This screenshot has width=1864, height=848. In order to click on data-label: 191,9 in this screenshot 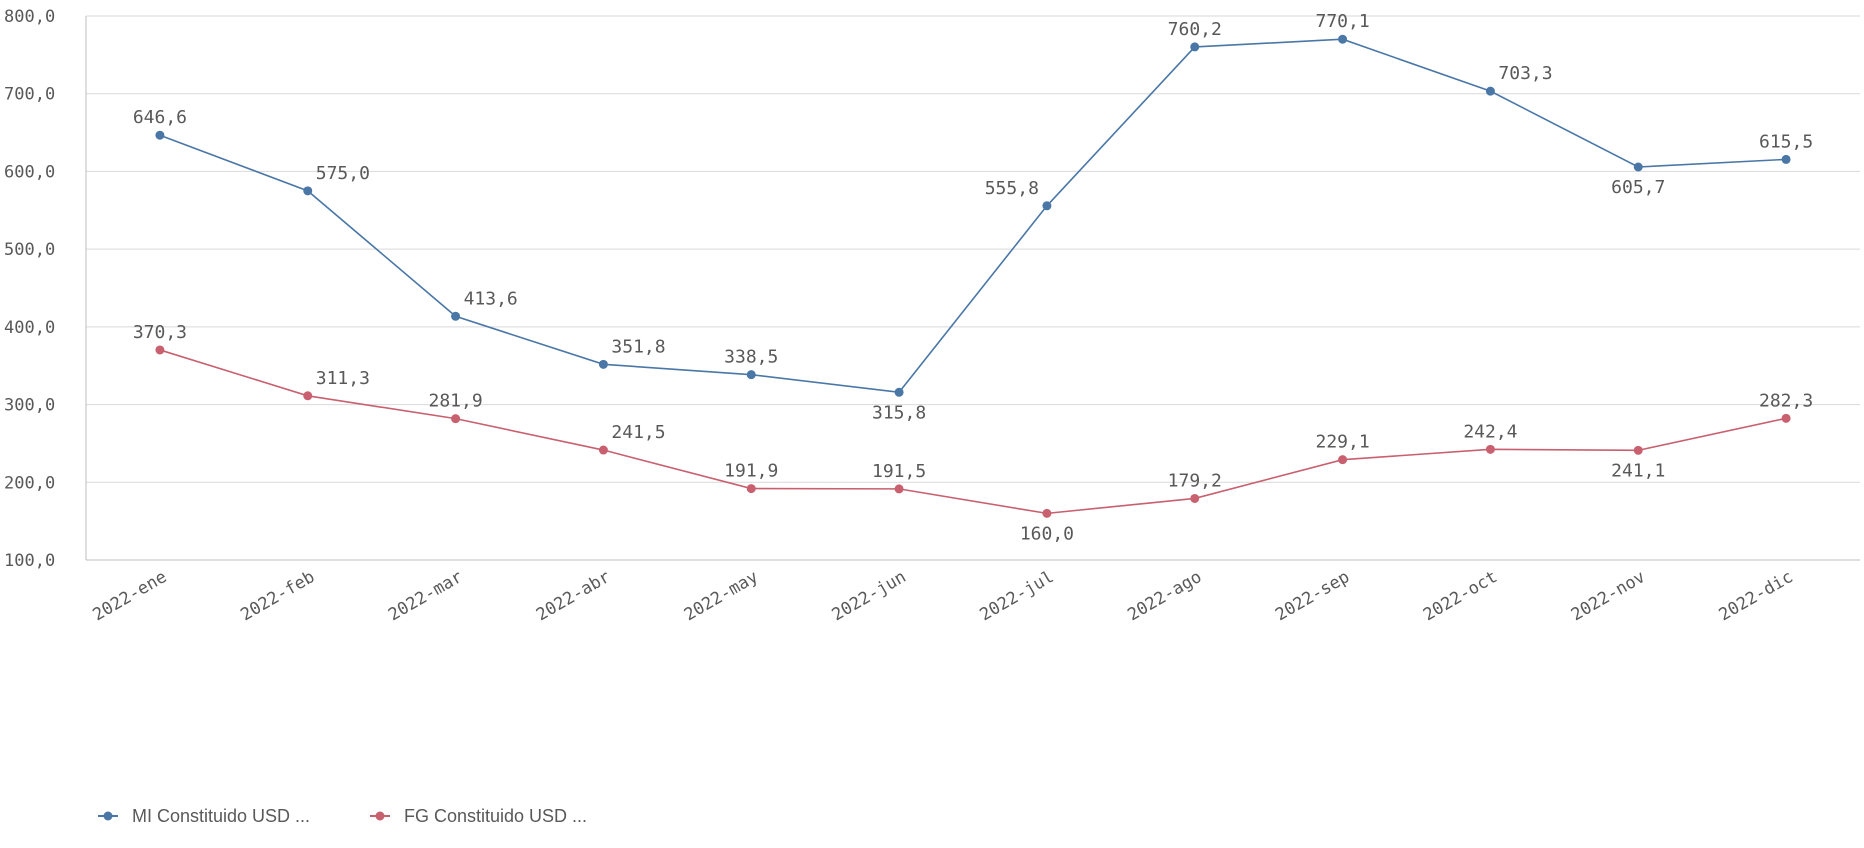, I will do `click(751, 471)`.